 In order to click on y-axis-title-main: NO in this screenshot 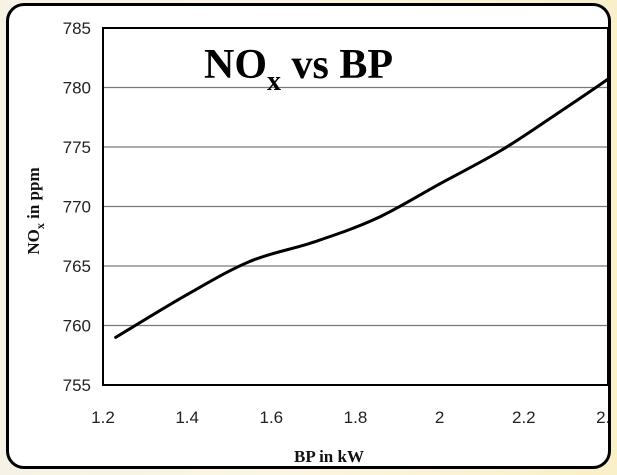, I will do `click(33, 242)`.